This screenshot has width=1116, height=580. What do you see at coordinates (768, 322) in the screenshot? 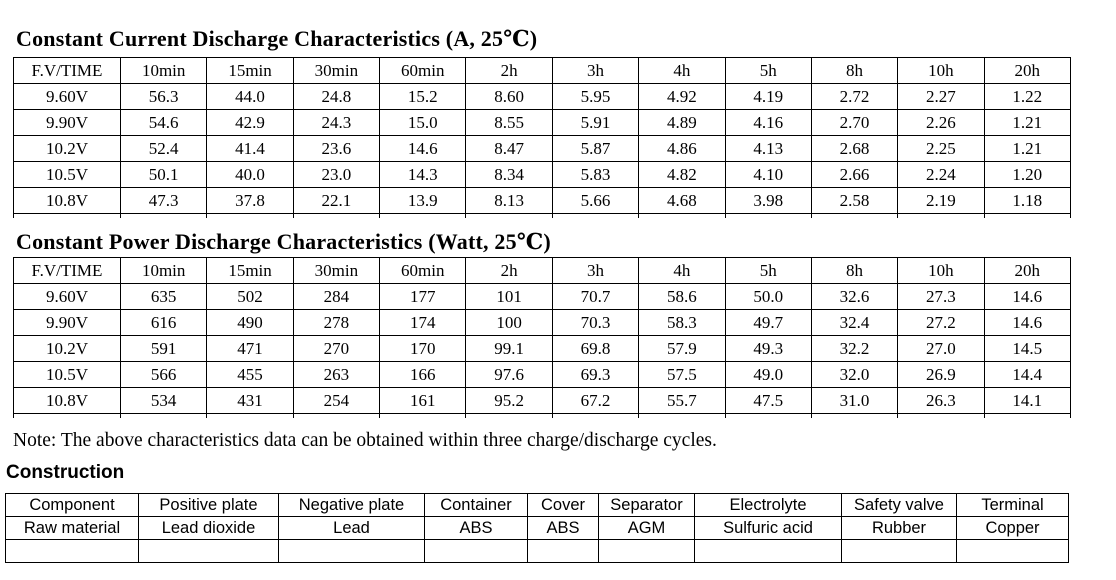
I see `value-cell: 49.7` at bounding box center [768, 322].